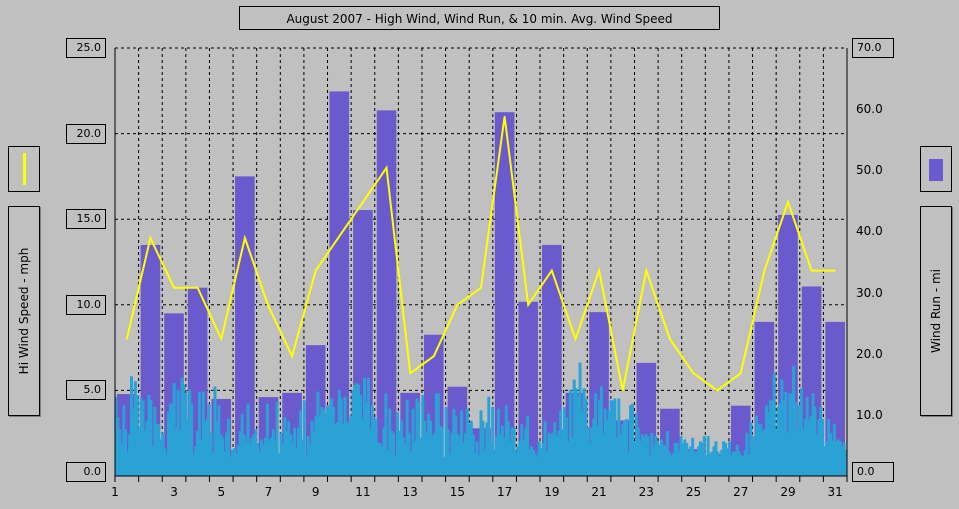 The image size is (959, 509). I want to click on left-axis-label-box: Hi Wind Speed - mph, so click(24, 311).